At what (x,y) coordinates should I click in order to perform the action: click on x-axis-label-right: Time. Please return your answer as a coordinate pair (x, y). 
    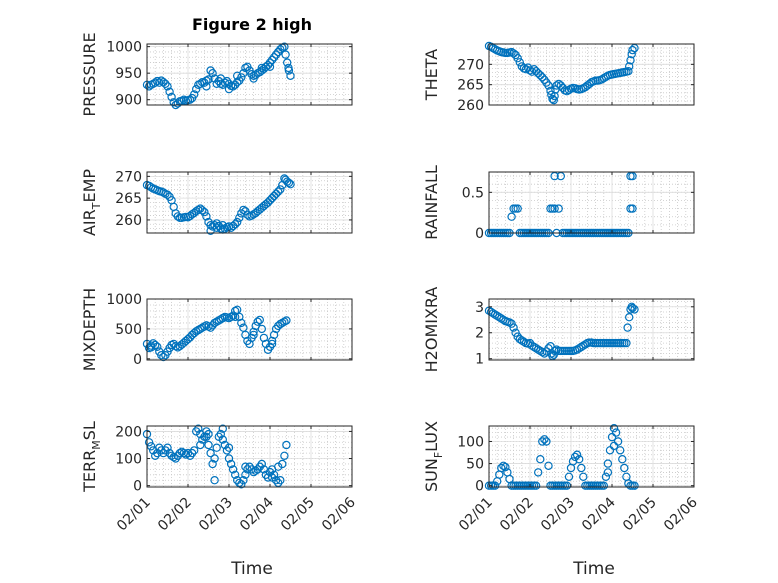
    Looking at the image, I should click on (593, 569).